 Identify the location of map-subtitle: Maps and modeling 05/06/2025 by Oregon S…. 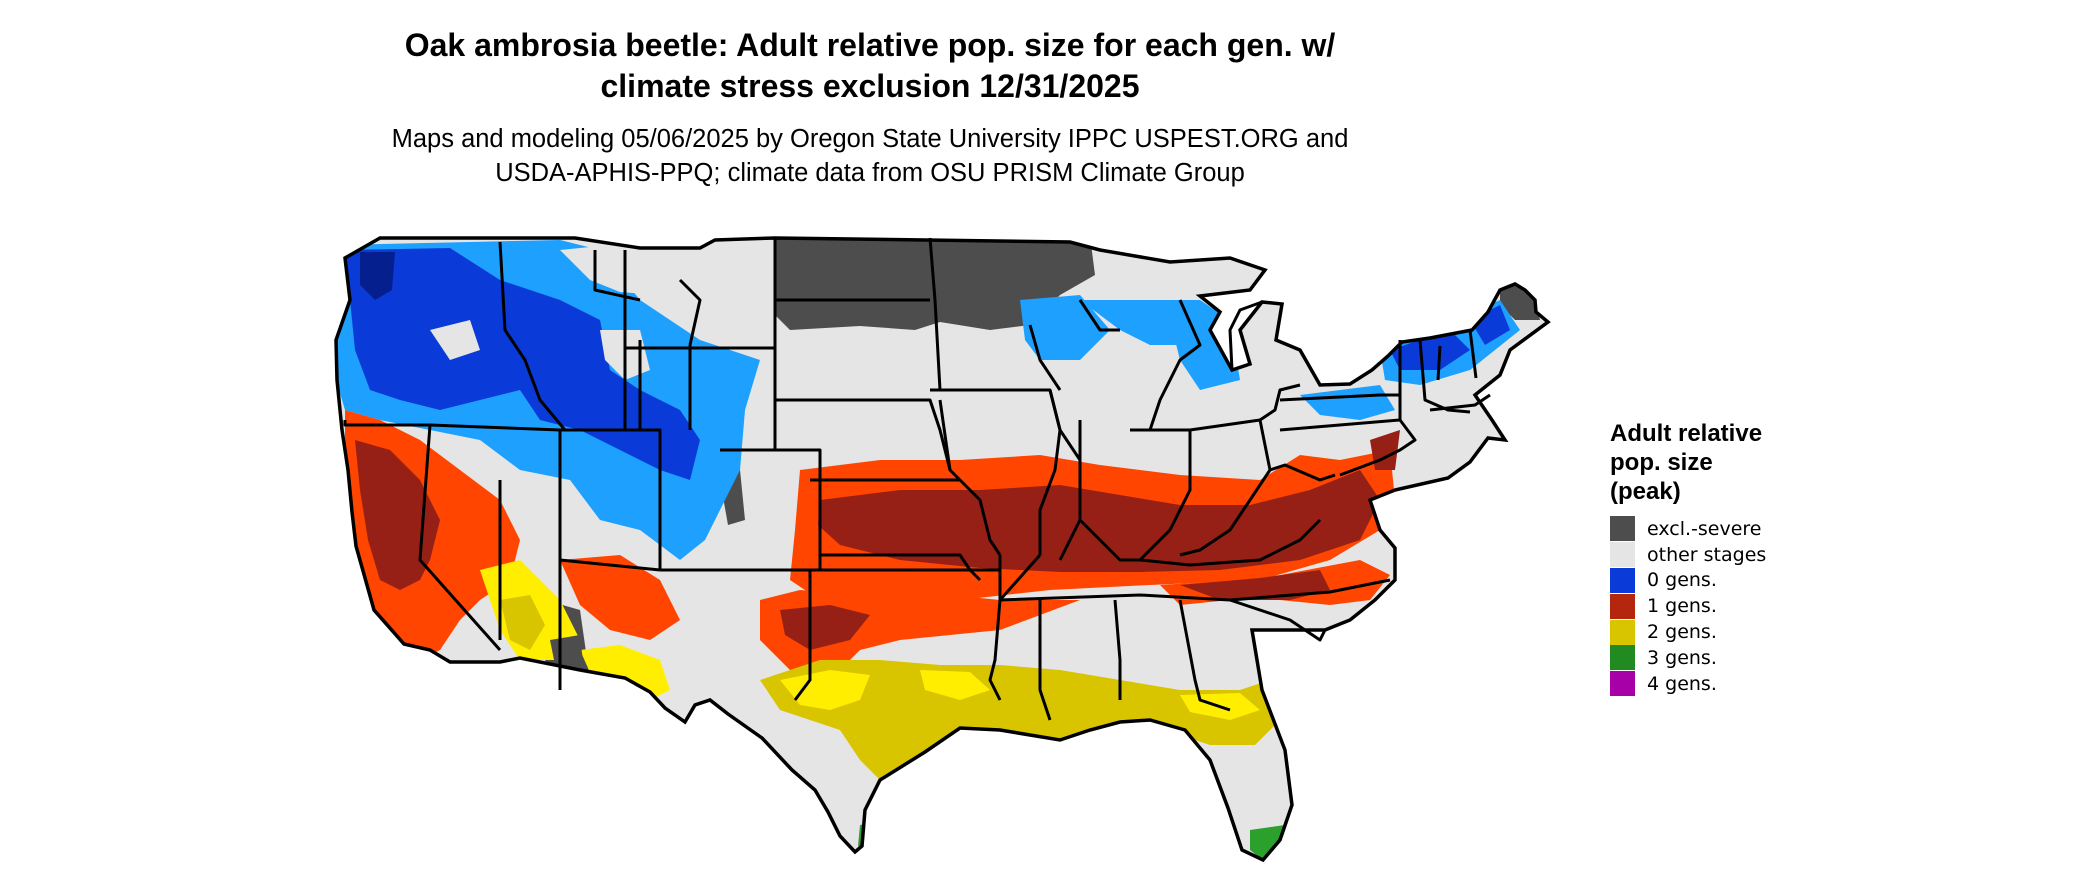
(870, 156).